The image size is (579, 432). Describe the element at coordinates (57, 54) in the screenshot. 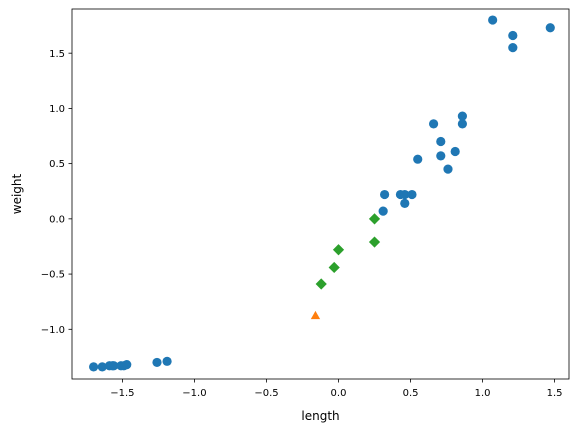

I see `y-tick-label: 1.5` at that location.